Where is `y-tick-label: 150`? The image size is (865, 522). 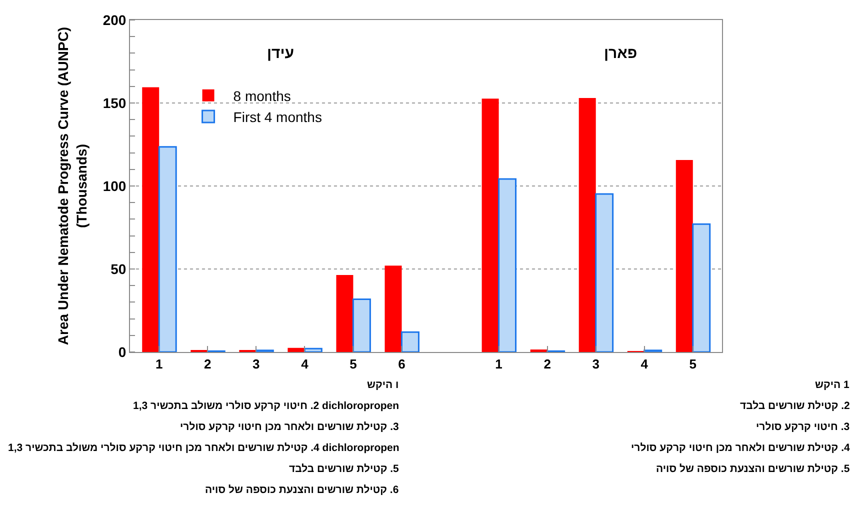
y-tick-label: 150 is located at coordinates (114, 102).